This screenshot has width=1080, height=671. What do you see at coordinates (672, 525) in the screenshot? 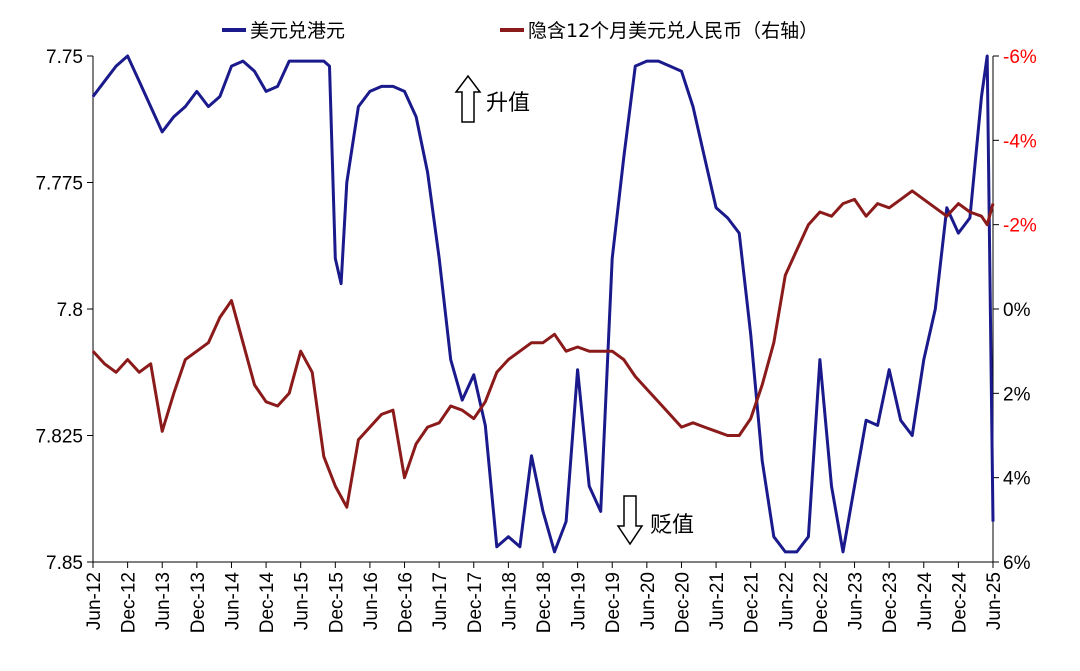
I see `annotation-down-label: 贬值` at bounding box center [672, 525].